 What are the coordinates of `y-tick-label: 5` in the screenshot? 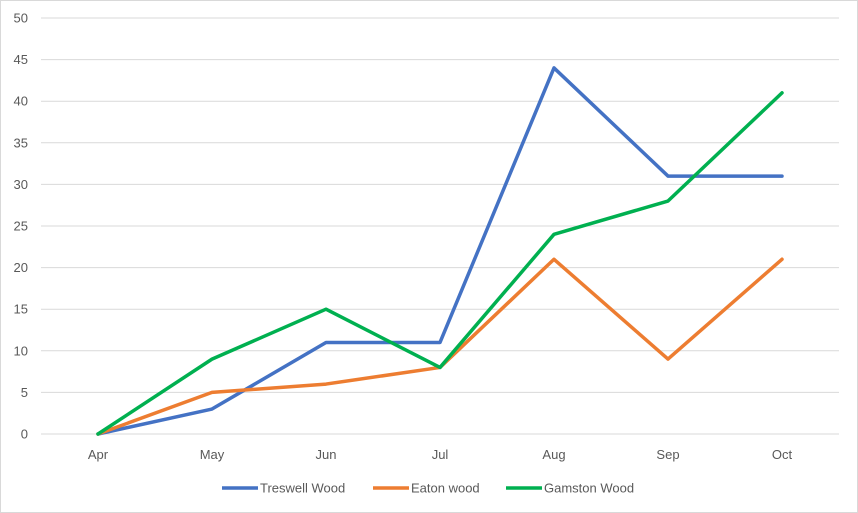 It's located at (24, 392).